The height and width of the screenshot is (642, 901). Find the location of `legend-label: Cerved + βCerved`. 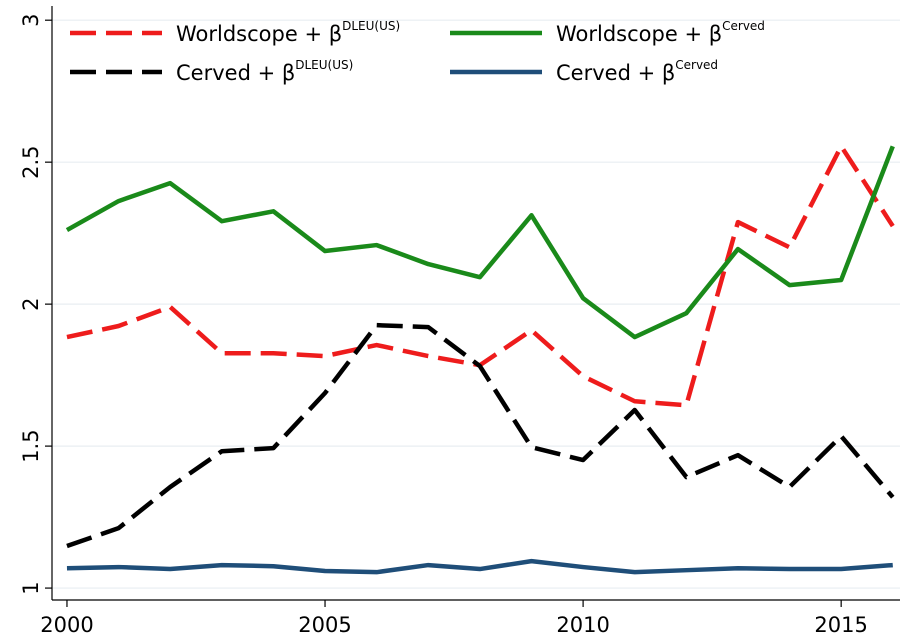

legend-label: Cerved + βCerved is located at coordinates (637, 72).